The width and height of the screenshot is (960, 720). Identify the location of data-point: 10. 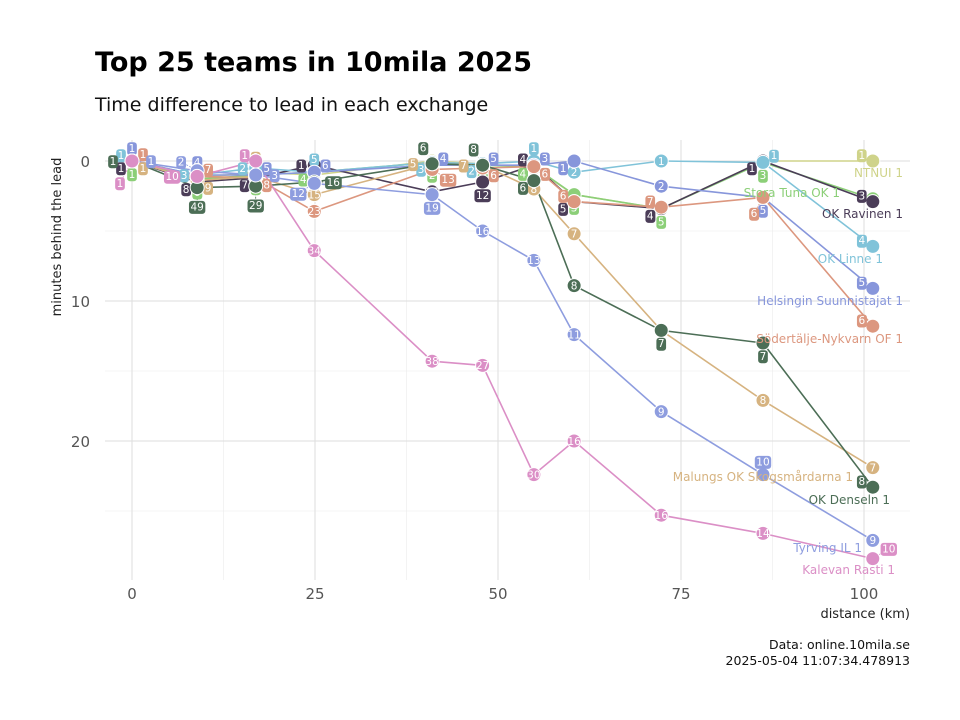
(881, 554).